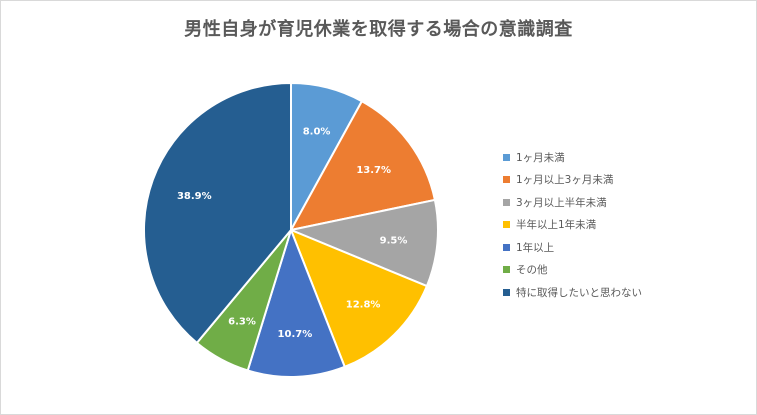  Describe the element at coordinates (623, 247) in the screenshot. I see `legend-item-5: 1年以上` at that location.